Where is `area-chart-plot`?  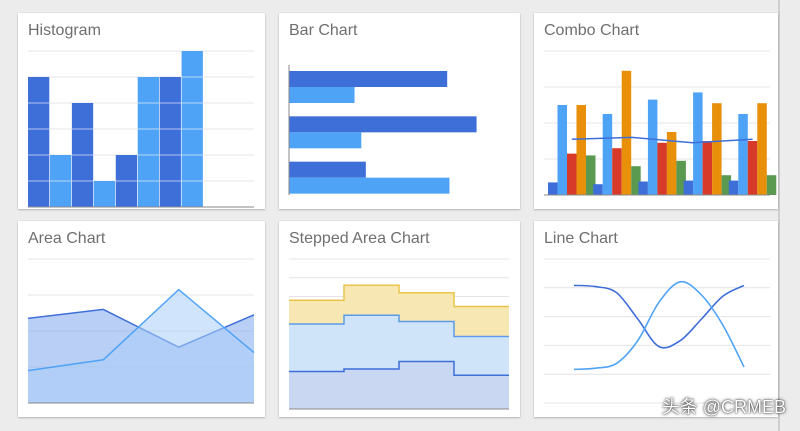 area-chart-plot is located at coordinates (141, 331).